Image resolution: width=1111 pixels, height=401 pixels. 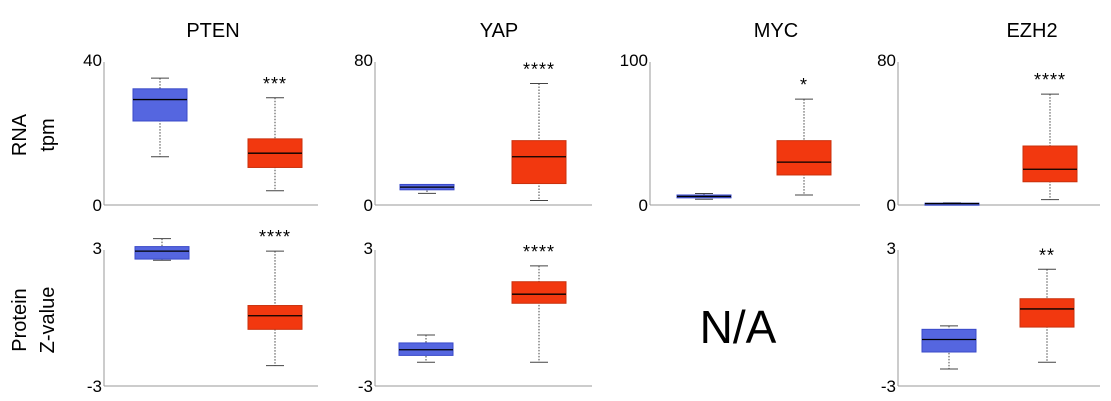 I want to click on ytick-top-pten-rna: 40, so click(x=92, y=60).